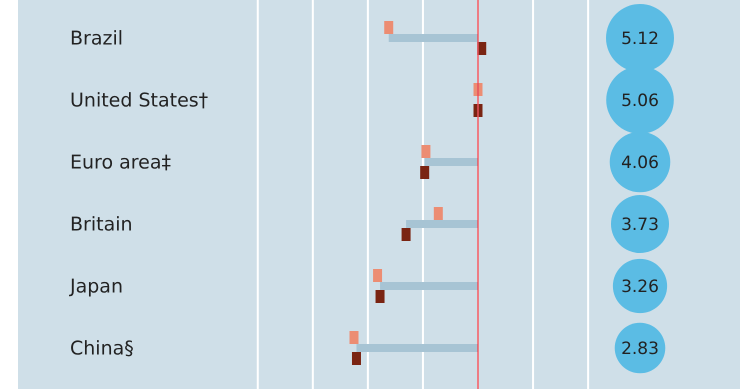 The image size is (740, 389). What do you see at coordinates (640, 348) in the screenshot?
I see `data-label: 2.83` at bounding box center [640, 348].